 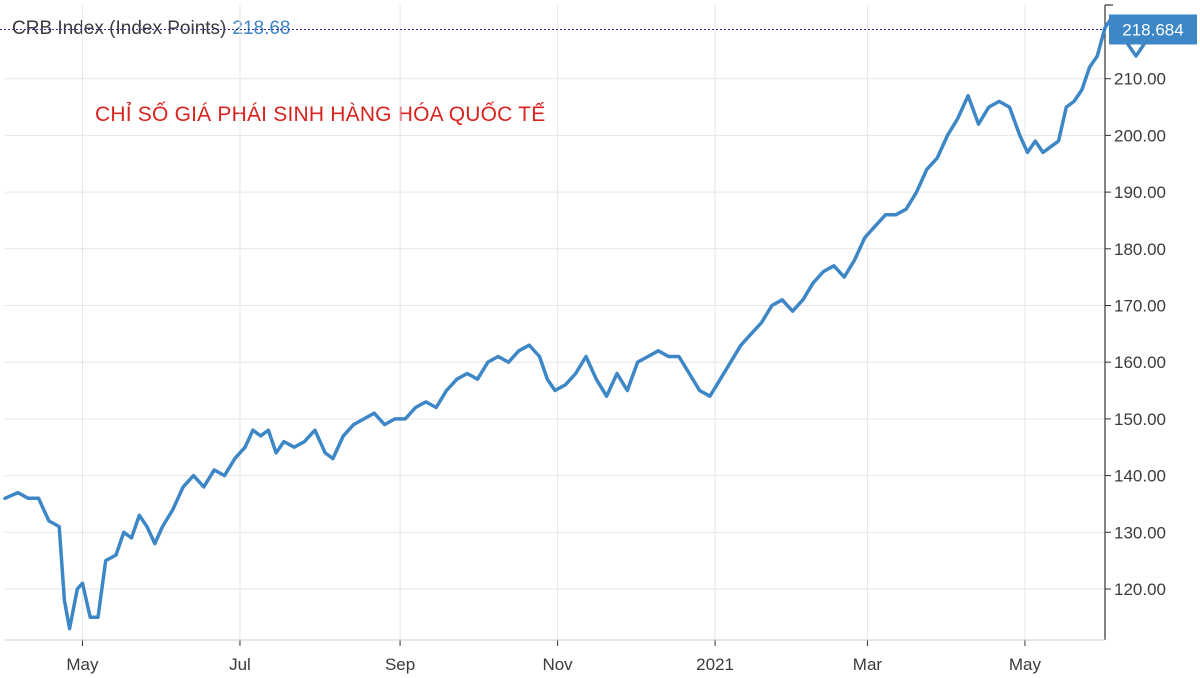 What do you see at coordinates (1140, 249) in the screenshot?
I see `y-tick-label: 180.00` at bounding box center [1140, 249].